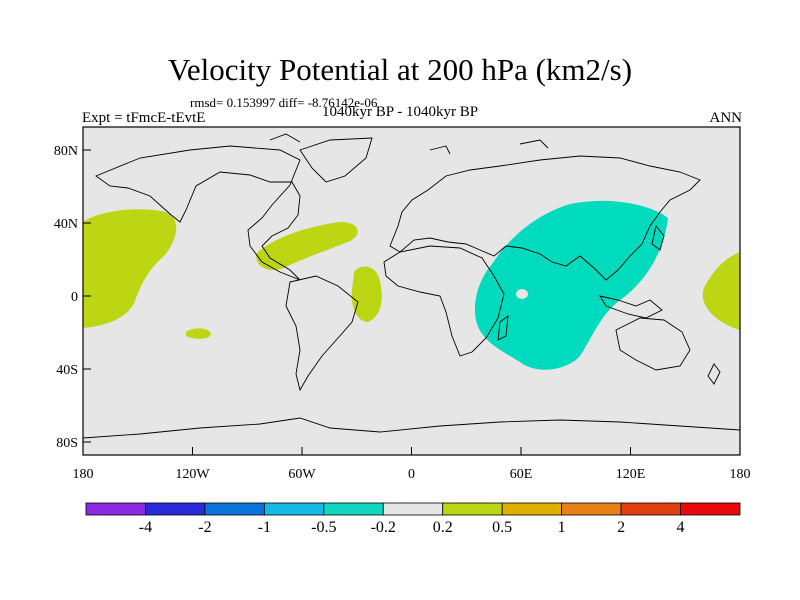  Describe the element at coordinates (721, 291) in the screenshot. I see `positive-region-east-pacific` at that location.